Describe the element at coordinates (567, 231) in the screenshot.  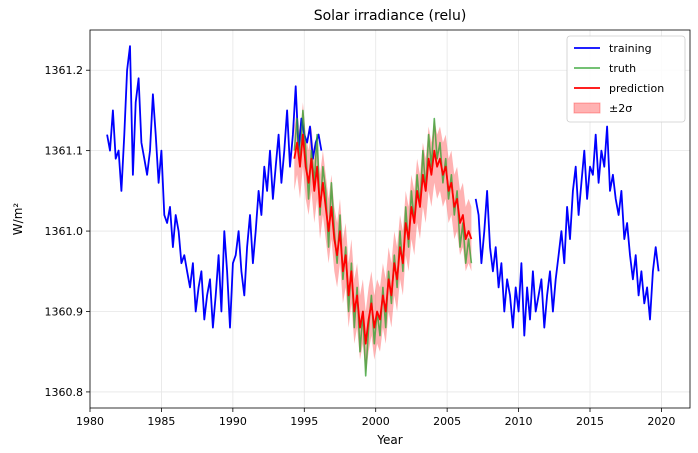
I see `training-line` at that location.